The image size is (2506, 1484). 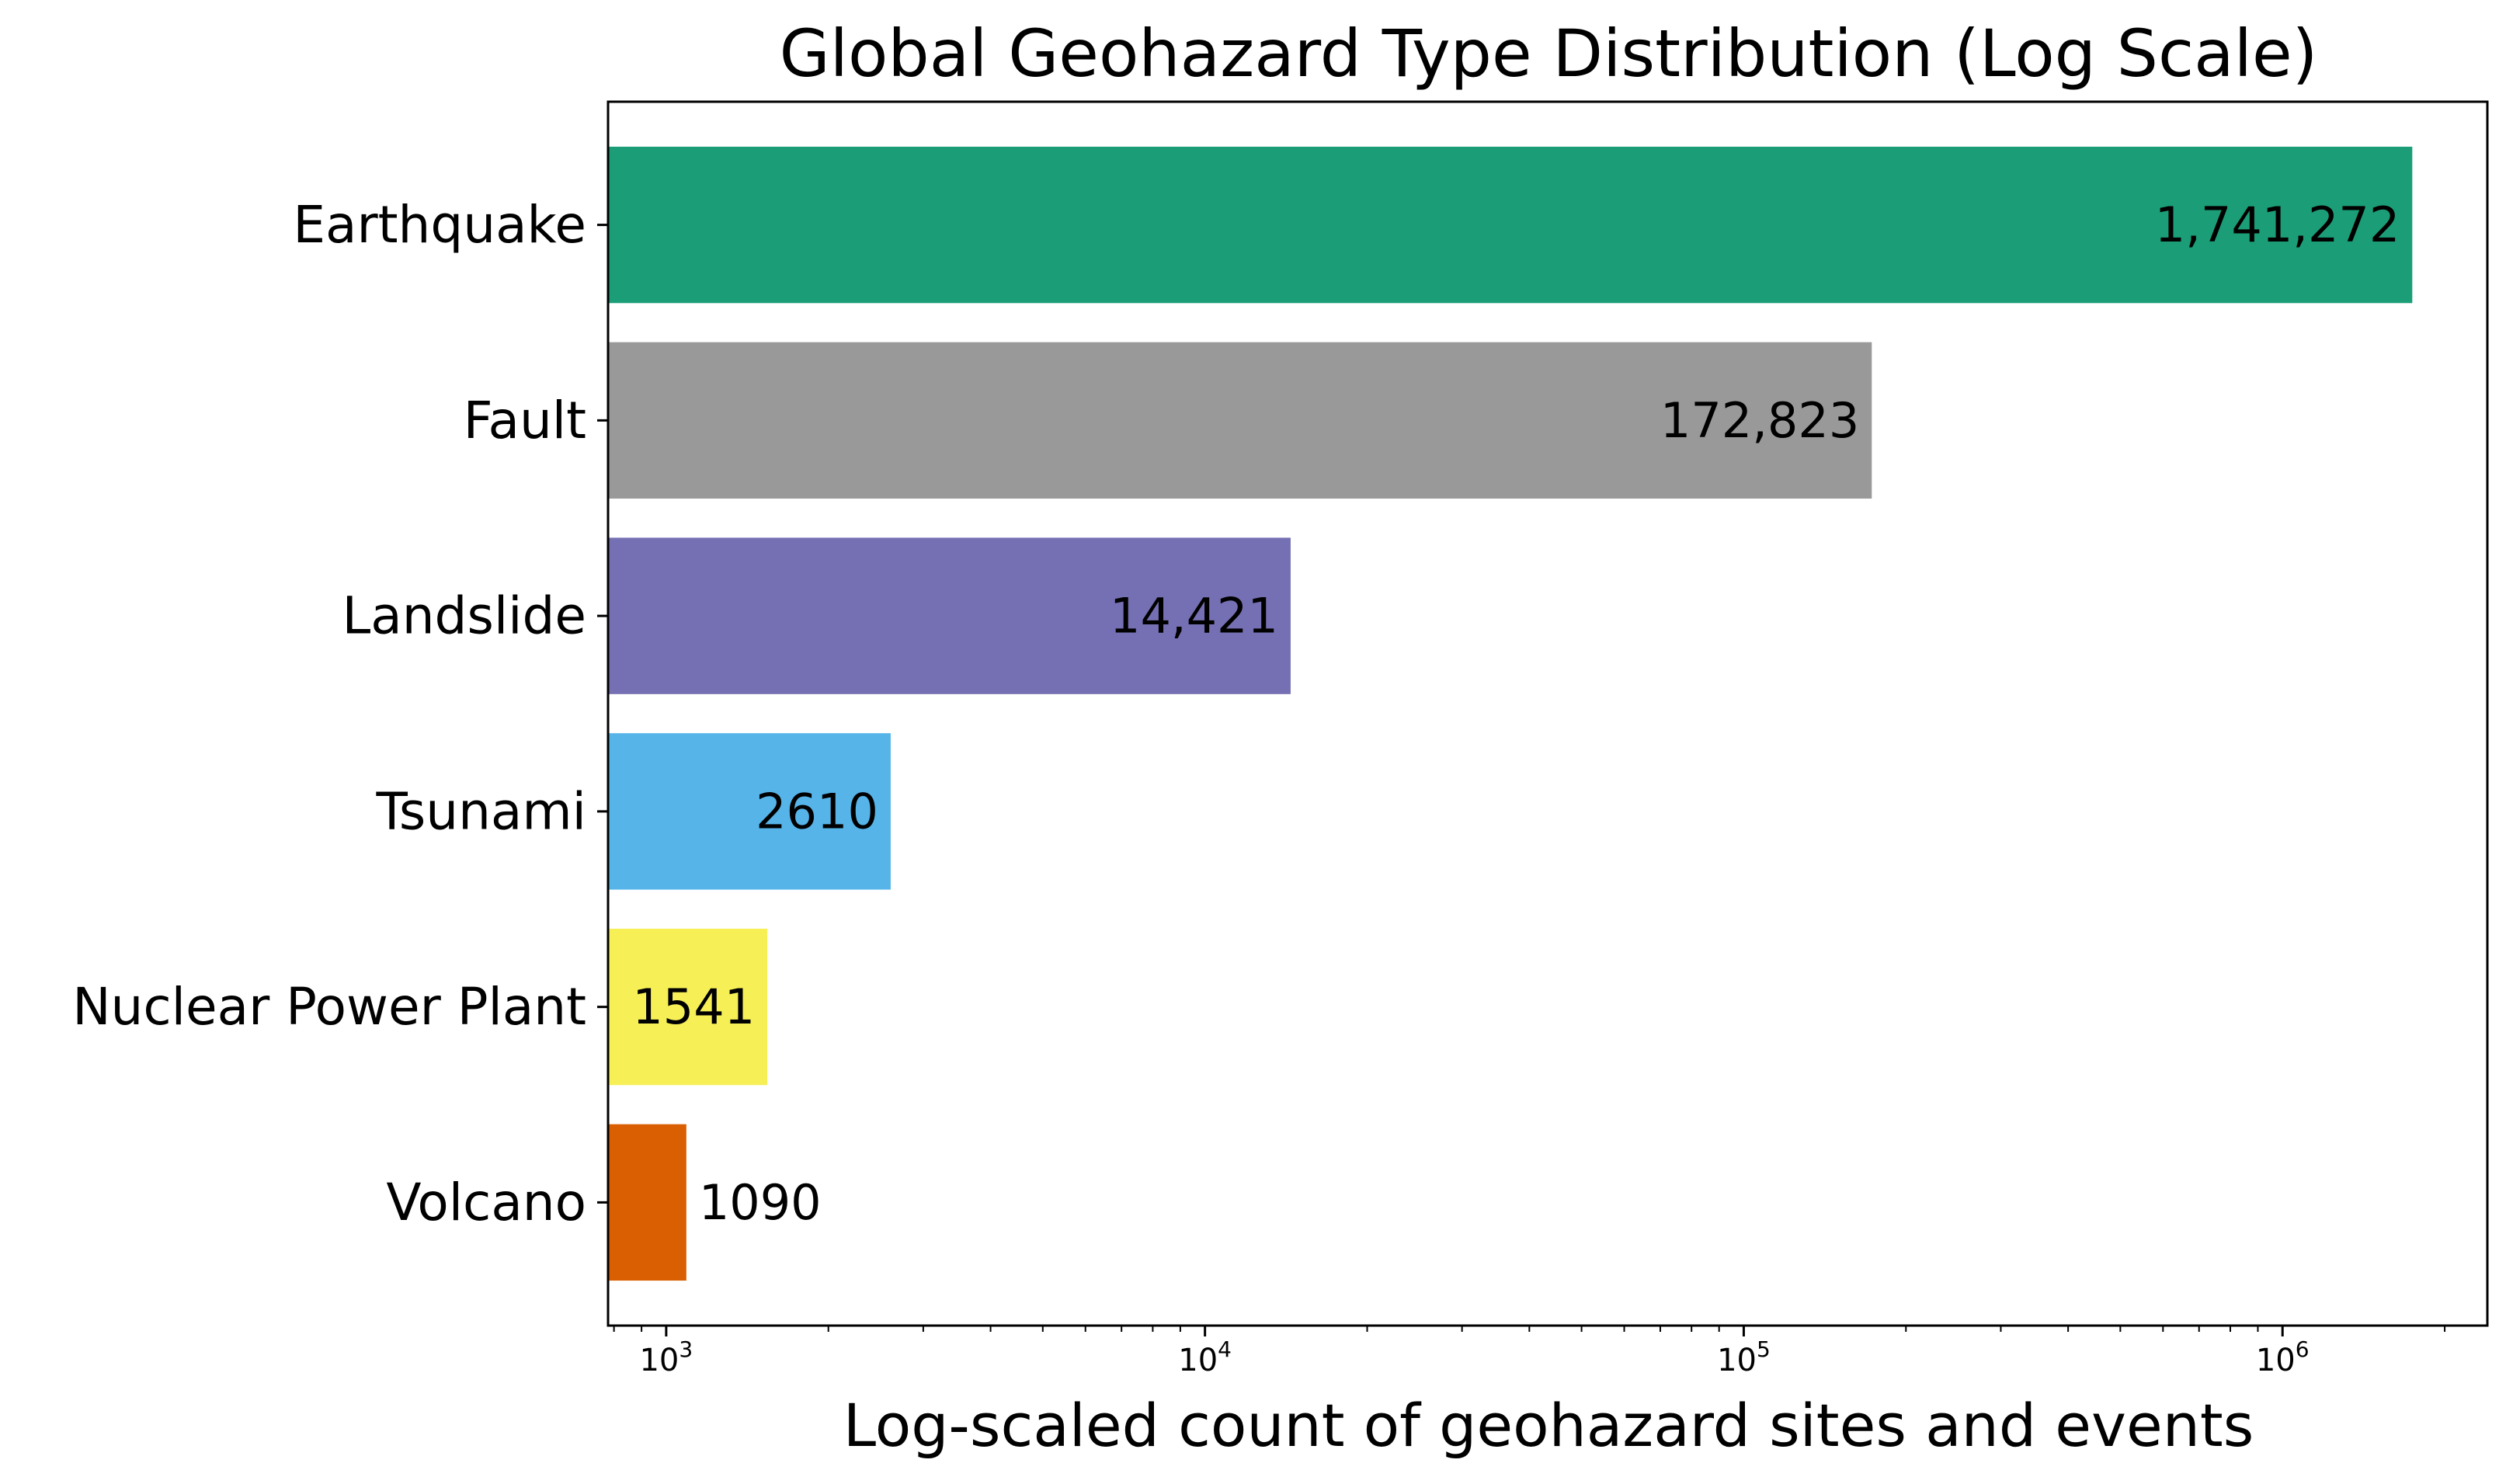 I want to click on y-tick-label-1: Fault, so click(x=525, y=420).